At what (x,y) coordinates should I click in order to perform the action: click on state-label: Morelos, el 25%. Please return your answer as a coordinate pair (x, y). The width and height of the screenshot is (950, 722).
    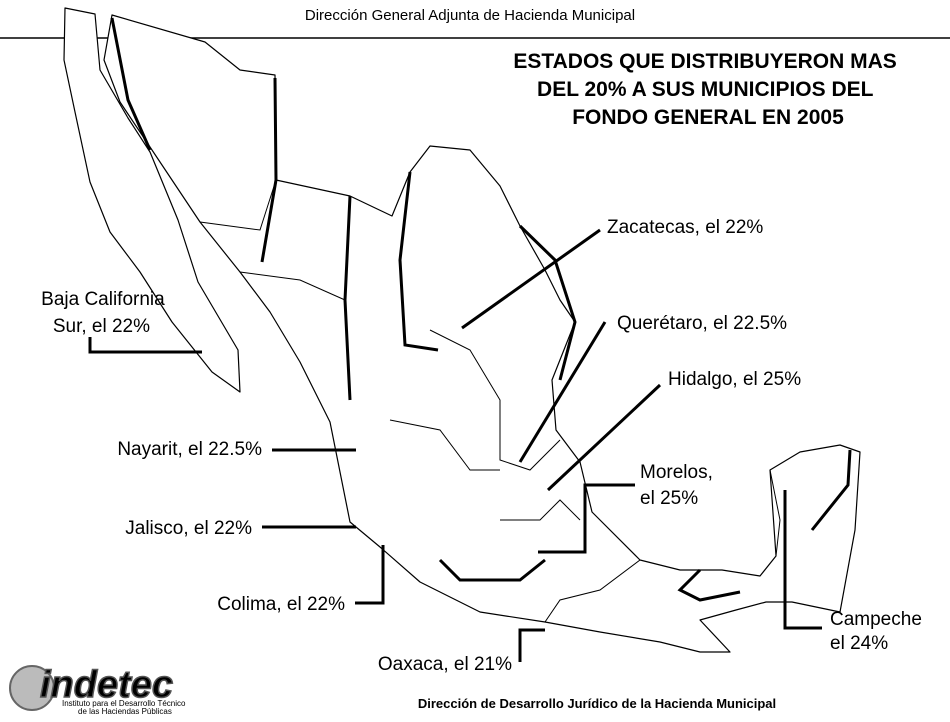
    Looking at the image, I should click on (679, 485).